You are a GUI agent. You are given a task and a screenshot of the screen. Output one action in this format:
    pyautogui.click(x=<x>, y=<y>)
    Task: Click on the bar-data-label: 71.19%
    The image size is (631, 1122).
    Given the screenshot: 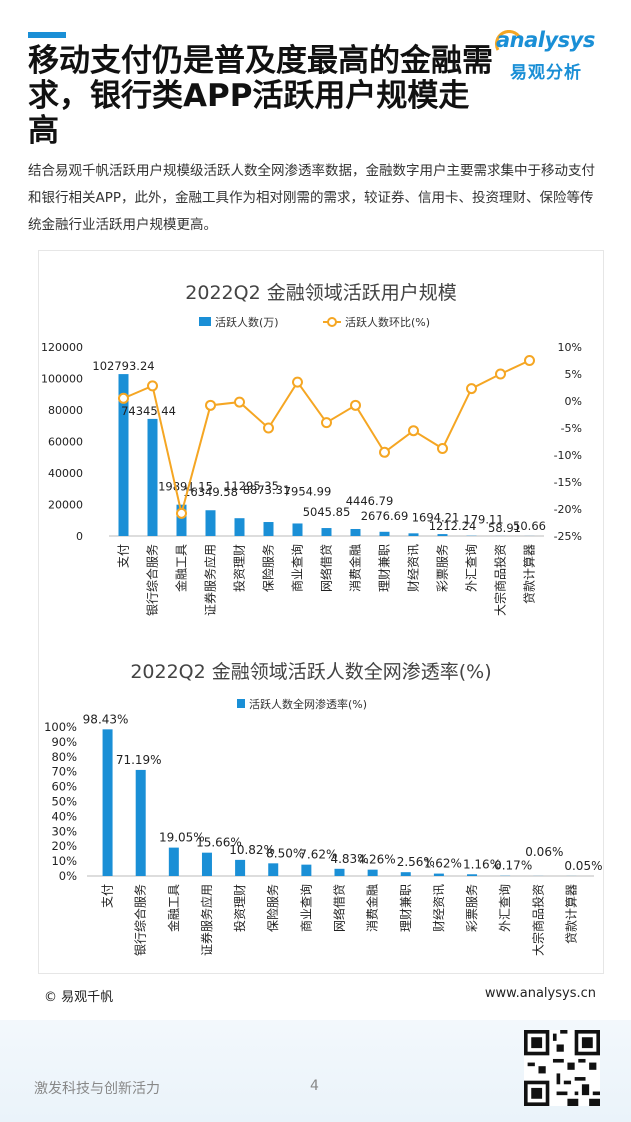 What is the action you would take?
    pyautogui.click(x=139, y=760)
    